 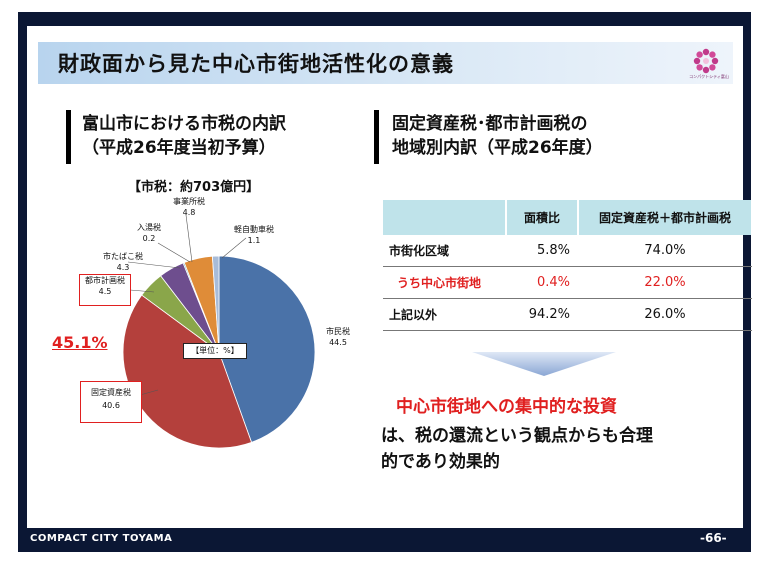 I want to click on left-heading-bar, so click(x=68, y=137).